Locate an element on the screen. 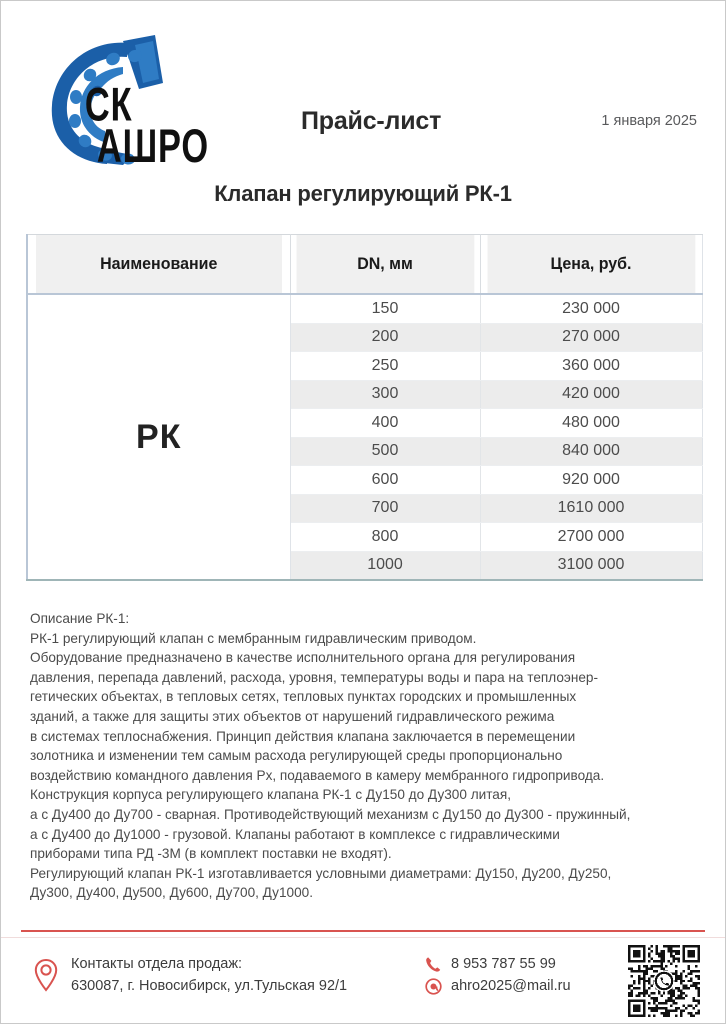 The image size is (726, 1024). price-table-head: Наименование DN, мм Цена, руб. is located at coordinates (364, 264).